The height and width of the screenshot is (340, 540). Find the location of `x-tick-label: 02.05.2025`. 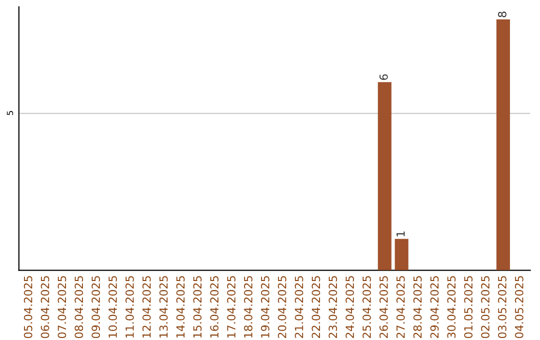

x-tick-label: 02.05.2025 is located at coordinates (485, 307).